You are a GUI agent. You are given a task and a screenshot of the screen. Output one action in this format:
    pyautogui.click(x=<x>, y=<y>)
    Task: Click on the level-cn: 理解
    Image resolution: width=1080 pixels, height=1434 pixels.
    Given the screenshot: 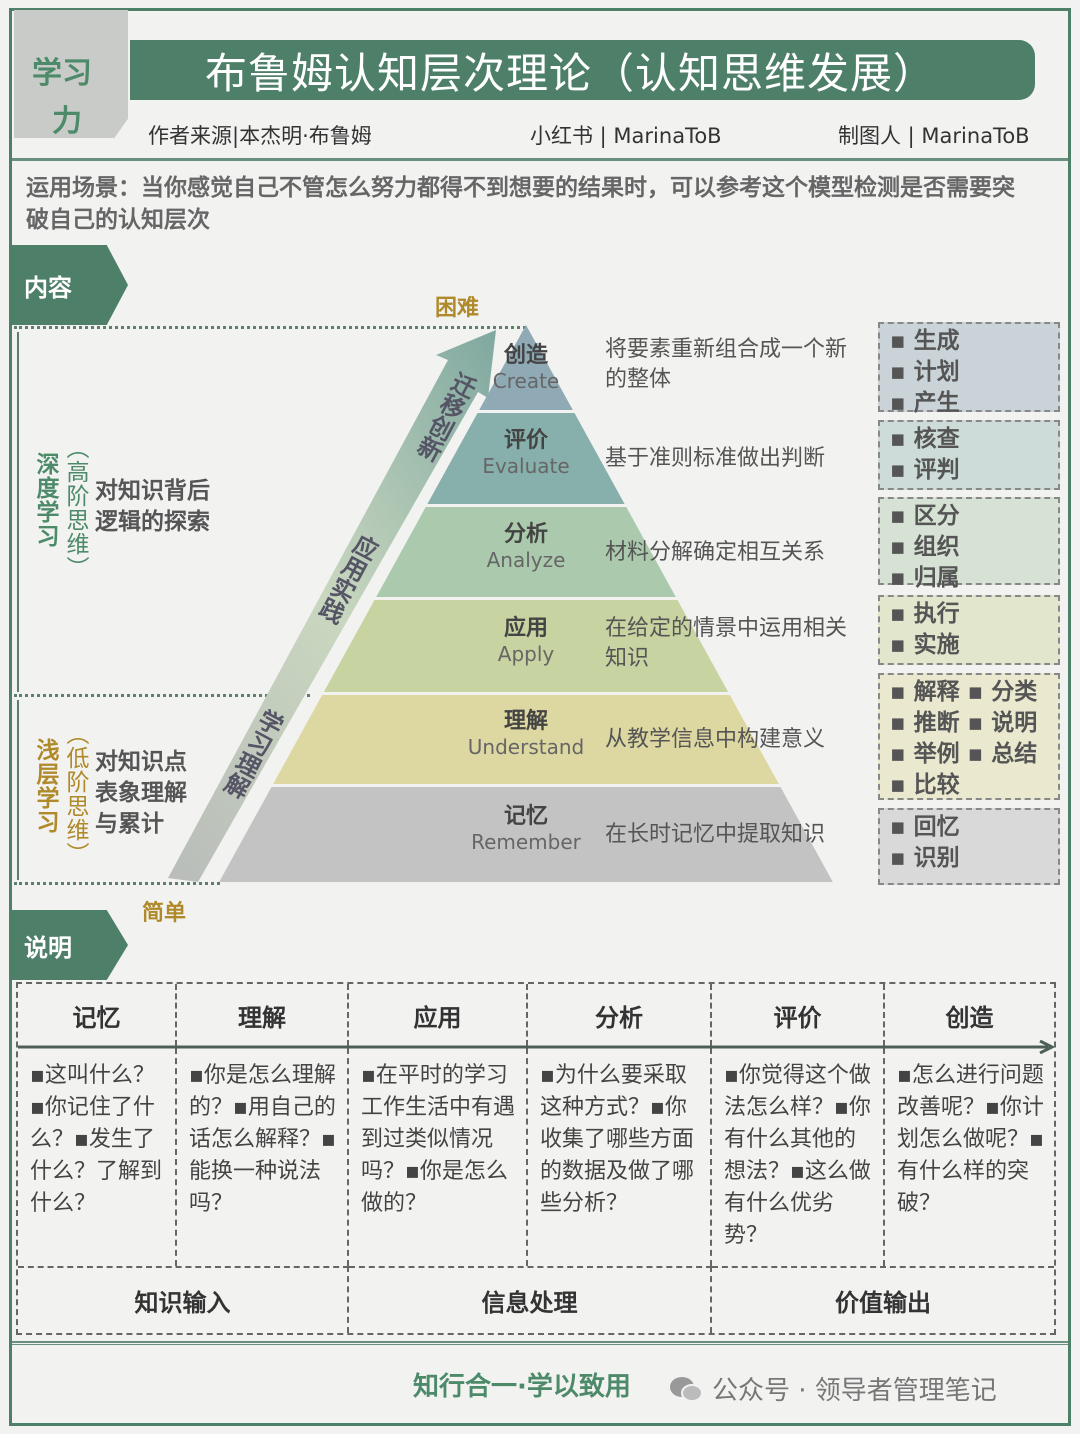 What is the action you would take?
    pyautogui.click(x=525, y=721)
    